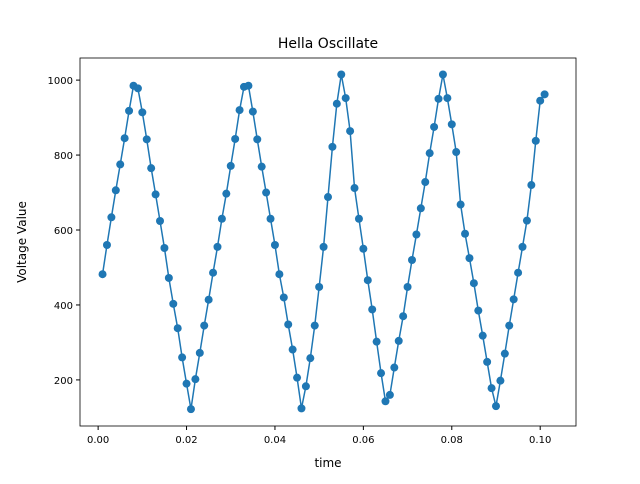  Describe the element at coordinates (540, 440) in the screenshot. I see `x-tick-label: 0.10` at that location.